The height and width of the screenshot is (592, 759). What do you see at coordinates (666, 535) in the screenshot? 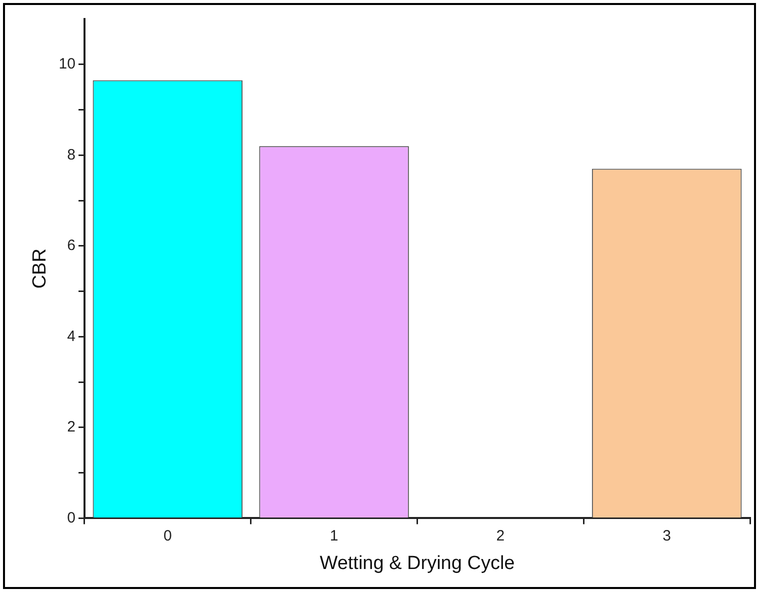
I see `x-tick-label: 3` at bounding box center [666, 535].